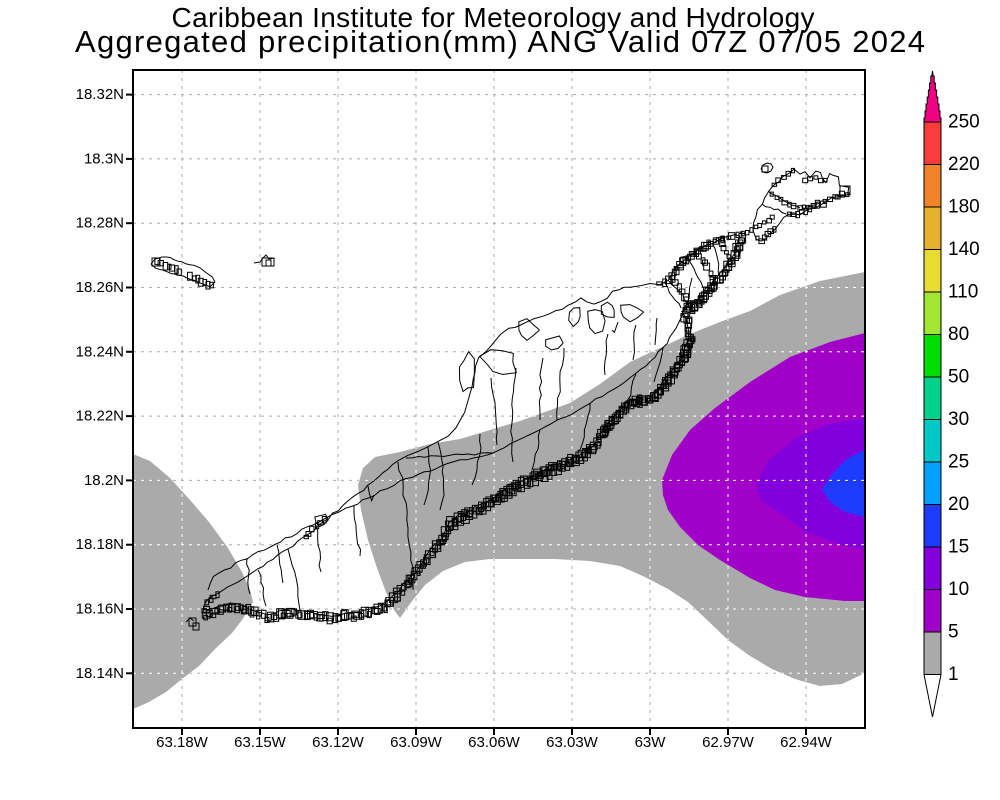 The height and width of the screenshot is (800, 1000). What do you see at coordinates (100, 287) in the screenshot?
I see `svg-text: 18.26N` at bounding box center [100, 287].